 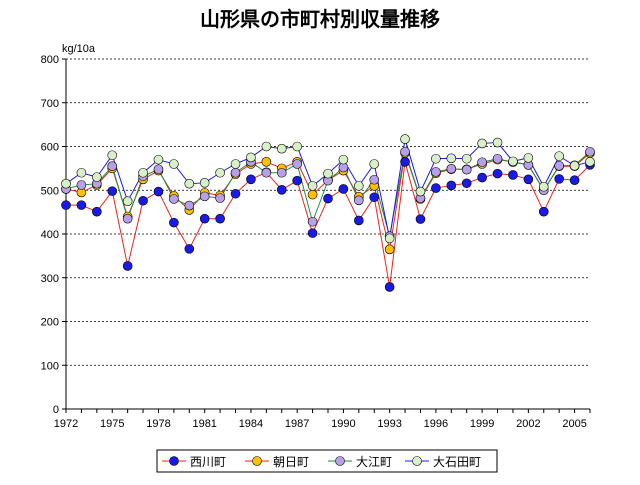 What do you see at coordinates (513, 175) in the screenshot?
I see `point-s0-2001` at bounding box center [513, 175].